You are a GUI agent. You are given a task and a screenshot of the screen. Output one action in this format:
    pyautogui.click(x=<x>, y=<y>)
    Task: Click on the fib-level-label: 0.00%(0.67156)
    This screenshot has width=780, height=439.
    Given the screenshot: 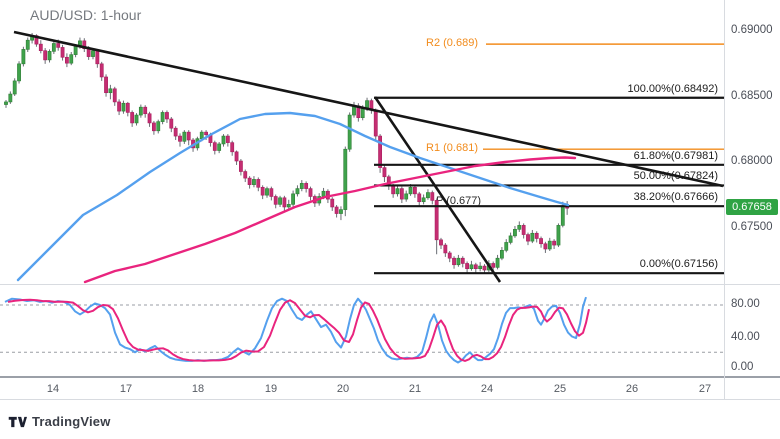 What is the action you would take?
    pyautogui.click(x=678, y=264)
    